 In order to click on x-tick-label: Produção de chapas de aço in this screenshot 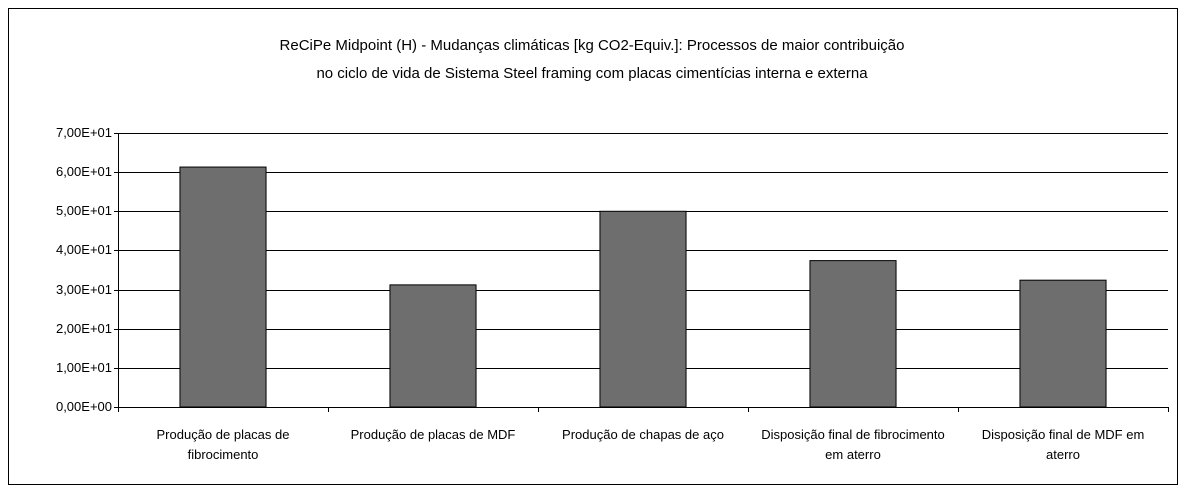, I will do `click(643, 434)`.